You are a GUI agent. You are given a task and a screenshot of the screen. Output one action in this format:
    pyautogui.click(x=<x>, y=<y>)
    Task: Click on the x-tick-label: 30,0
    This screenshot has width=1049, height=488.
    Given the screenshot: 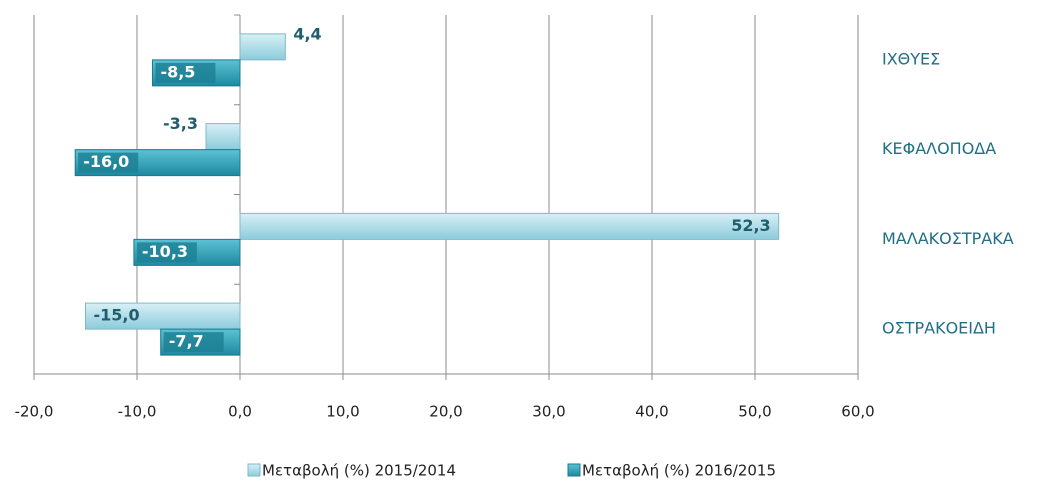 What is the action you would take?
    pyautogui.click(x=548, y=412)
    